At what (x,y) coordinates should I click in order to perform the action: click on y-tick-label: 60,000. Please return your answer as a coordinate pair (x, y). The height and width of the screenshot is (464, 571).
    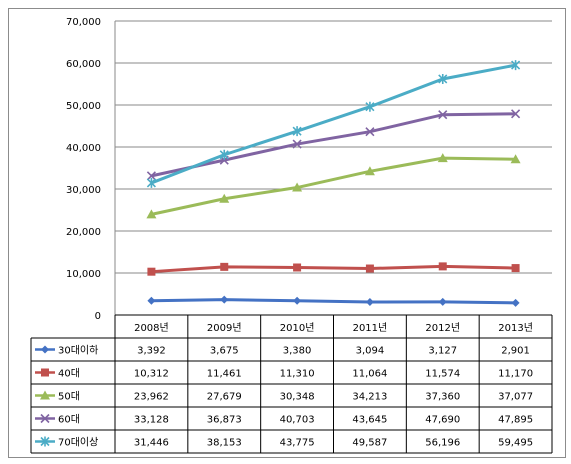
    Looking at the image, I should click on (83, 64).